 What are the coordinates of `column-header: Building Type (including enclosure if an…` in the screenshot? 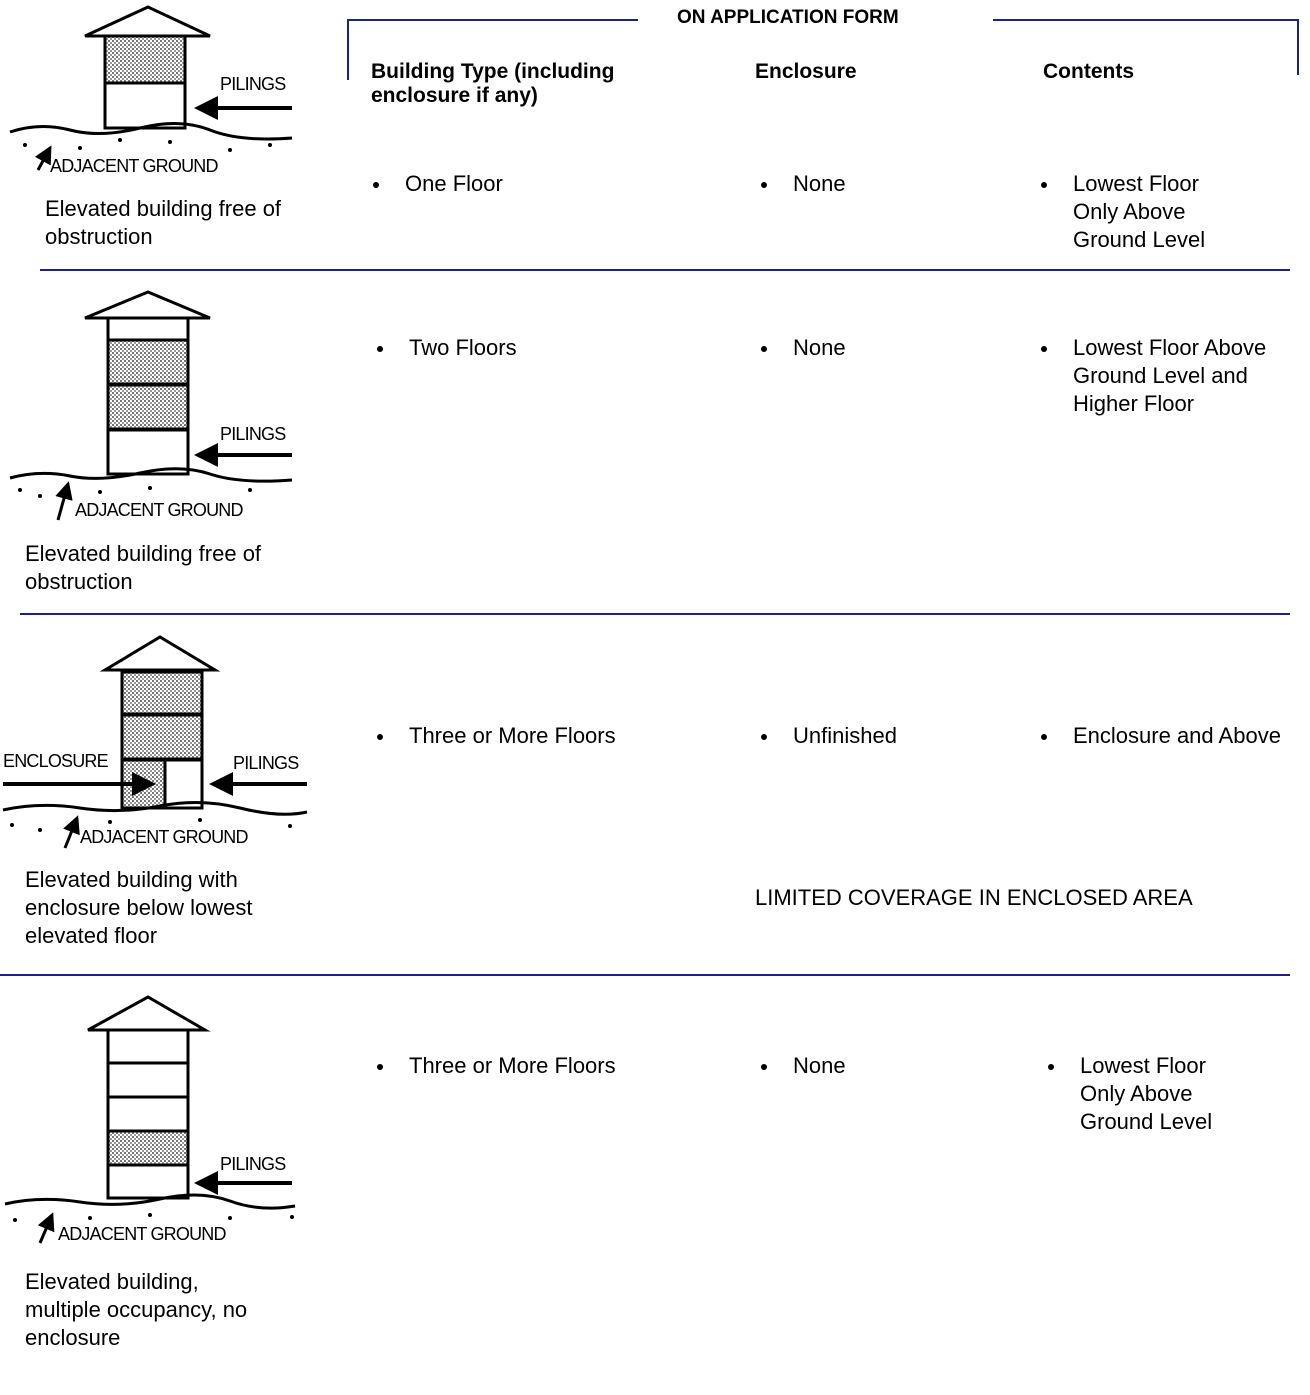 It's located at (493, 83).